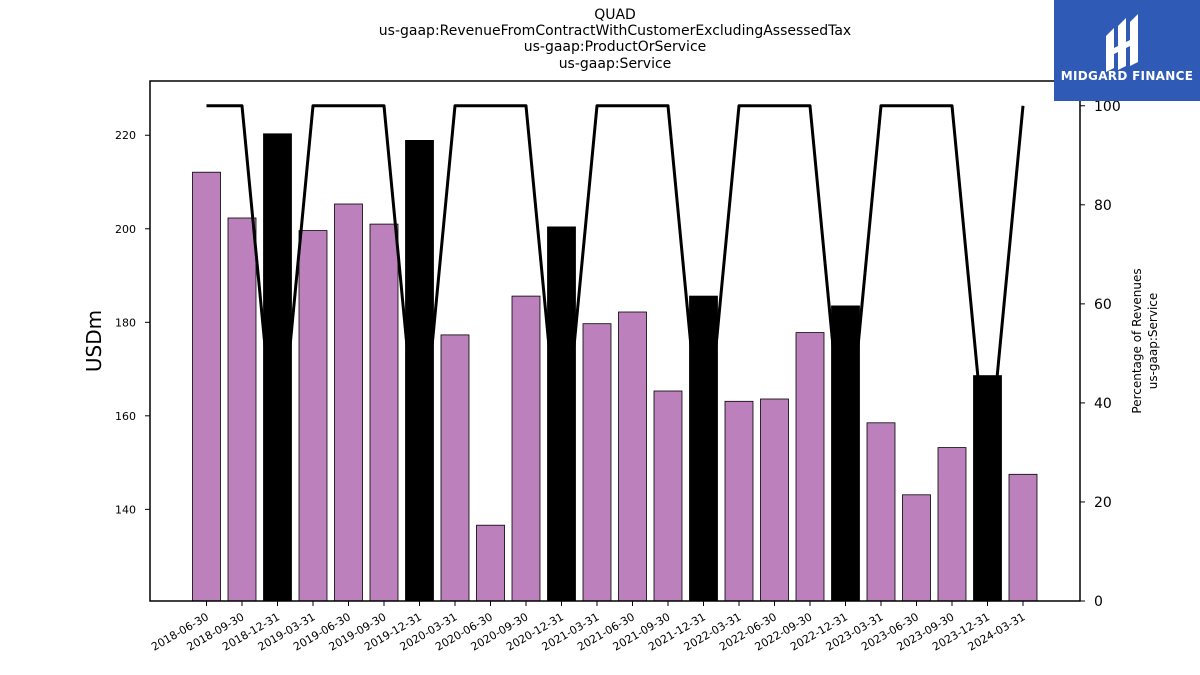  What do you see at coordinates (1103, 503) in the screenshot?
I see `y-right-tick-label-20: 20` at bounding box center [1103, 503].